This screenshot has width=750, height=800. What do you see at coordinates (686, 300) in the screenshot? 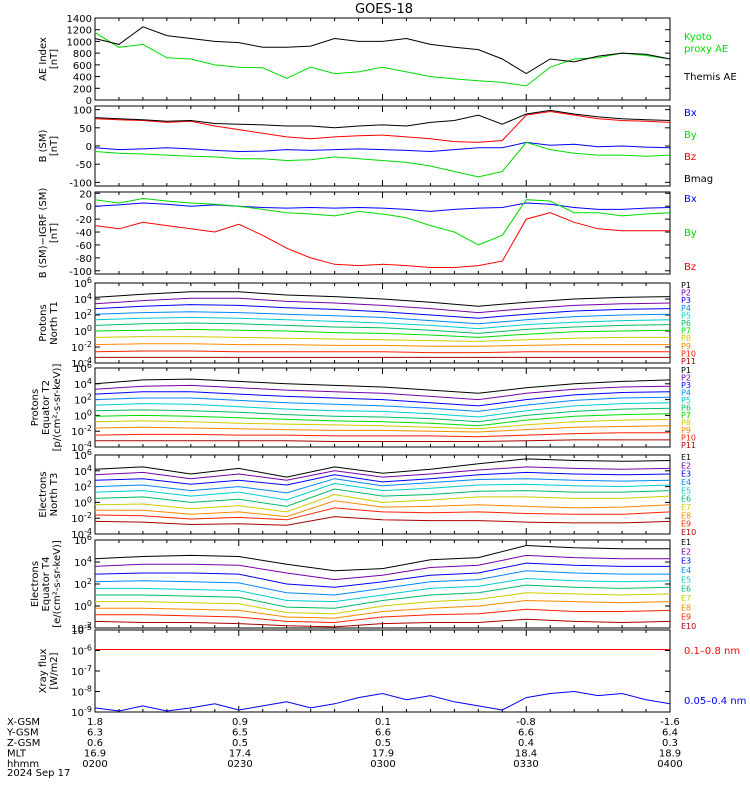
I see `channel-legend: P3` at bounding box center [686, 300].